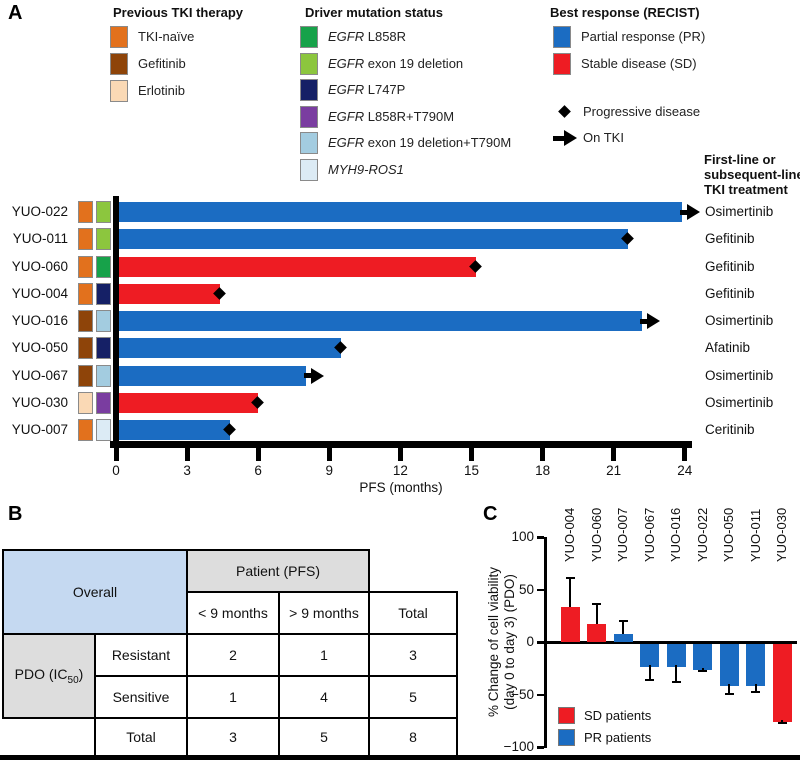 This screenshot has height=763, width=800. Describe the element at coordinates (570, 138) in the screenshot. I see `on-tki-arrow-icon-head` at that location.